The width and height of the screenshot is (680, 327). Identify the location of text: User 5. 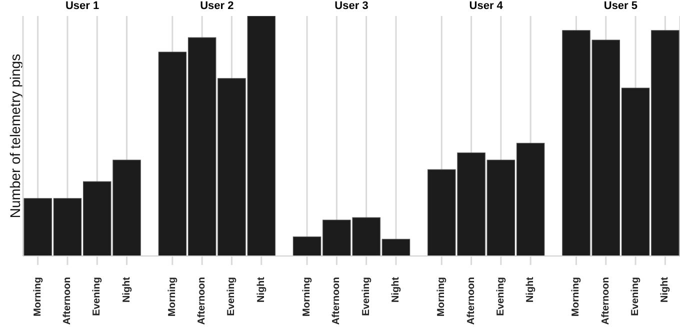
(620, 6).